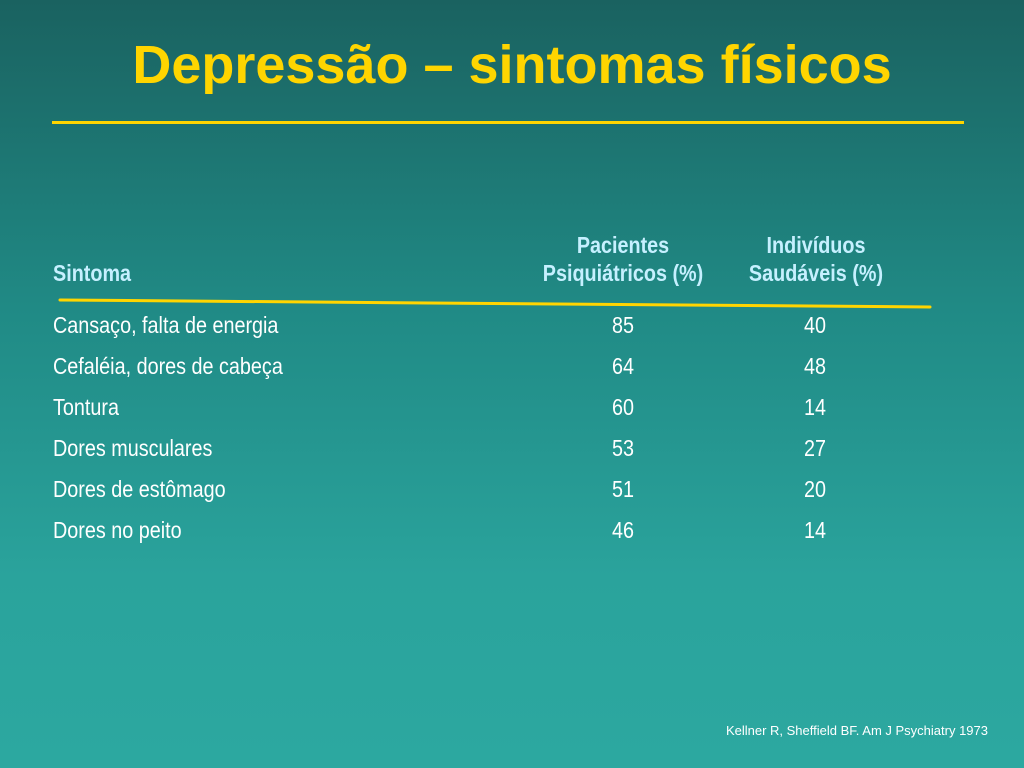 Image resolution: width=1024 pixels, height=768 pixels. What do you see at coordinates (623, 273) in the screenshot?
I see `header-psychiatric-line2: Psiquiátricos (%)` at bounding box center [623, 273].